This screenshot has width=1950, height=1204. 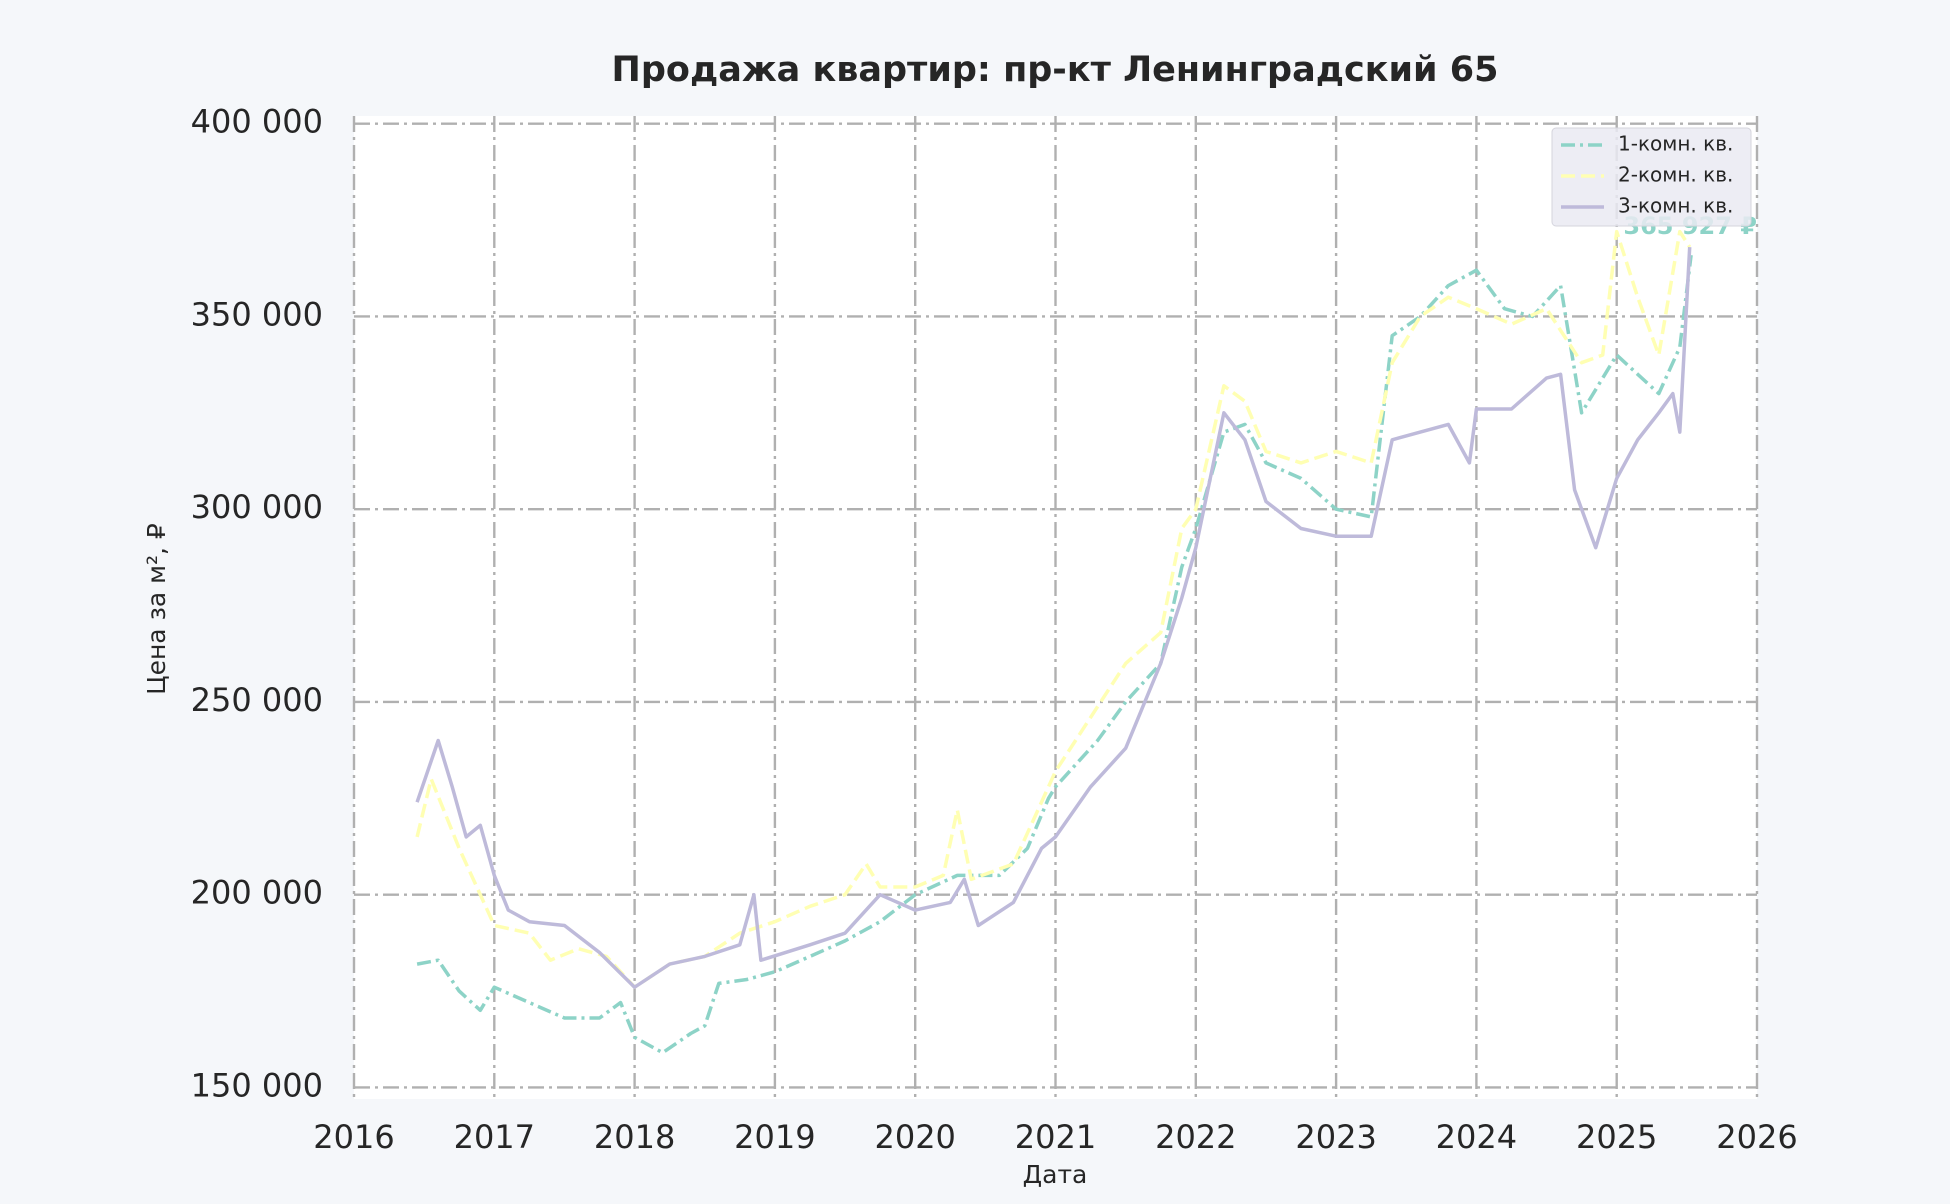 I want to click on x-tick-label: 2019, so click(x=774, y=1137).